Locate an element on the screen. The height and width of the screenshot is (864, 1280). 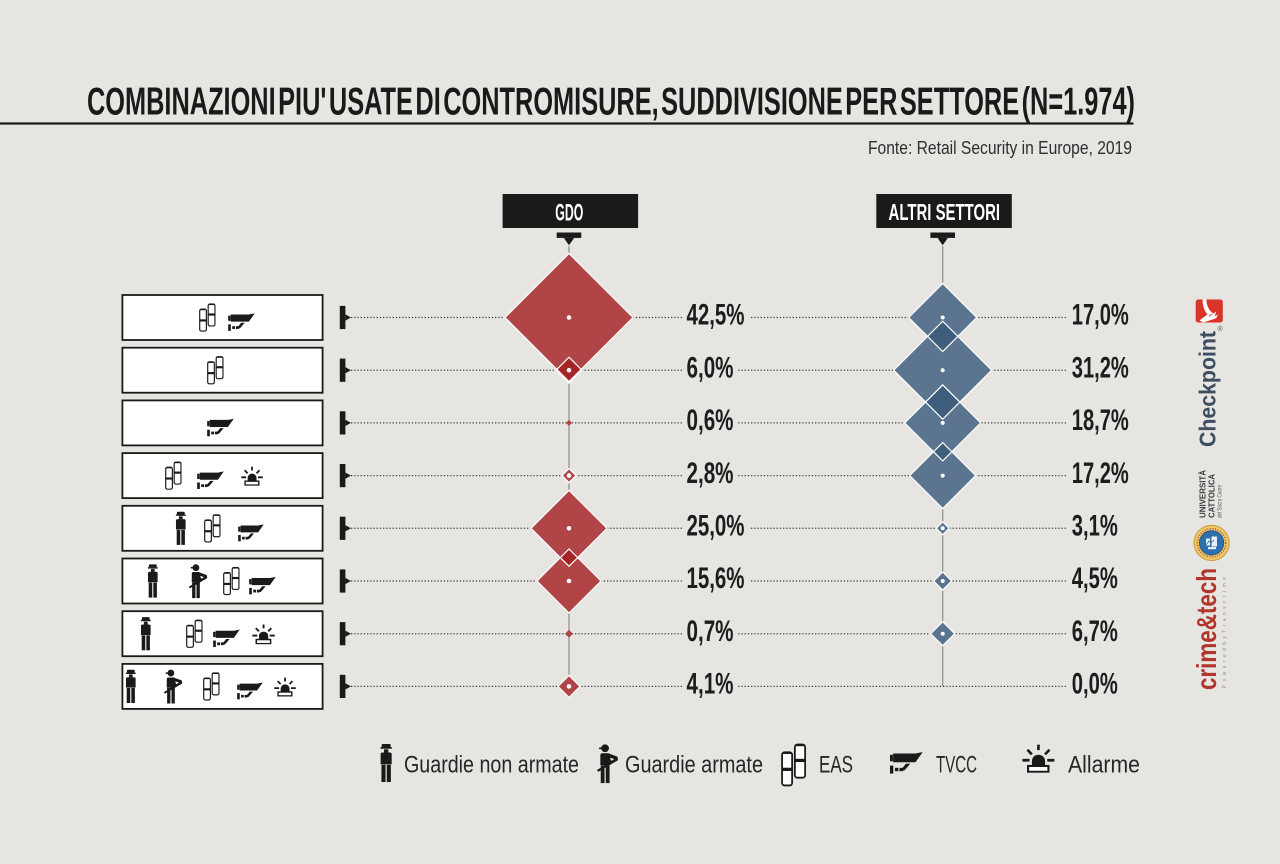
svg-text:P o w e r e d b y T r a n: P o w e r e d b y T r a n s c r i m e is located at coordinates (1225, 632).